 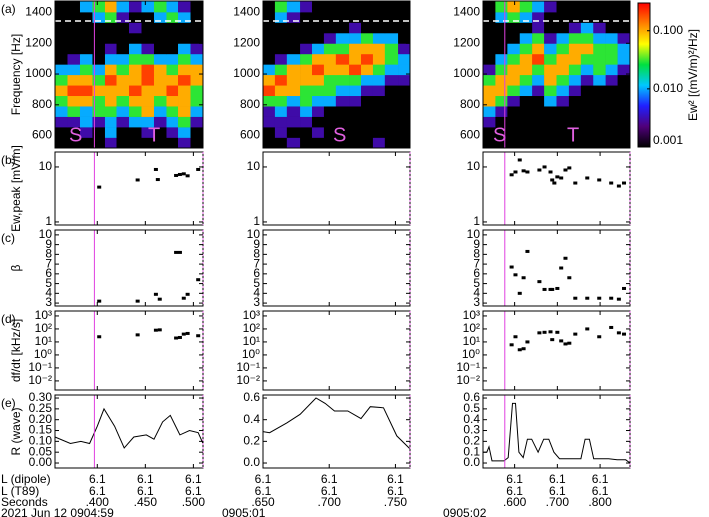 What do you see at coordinates (256, 273) in the screenshot?
I see `y-tick-label: 6` at bounding box center [256, 273].